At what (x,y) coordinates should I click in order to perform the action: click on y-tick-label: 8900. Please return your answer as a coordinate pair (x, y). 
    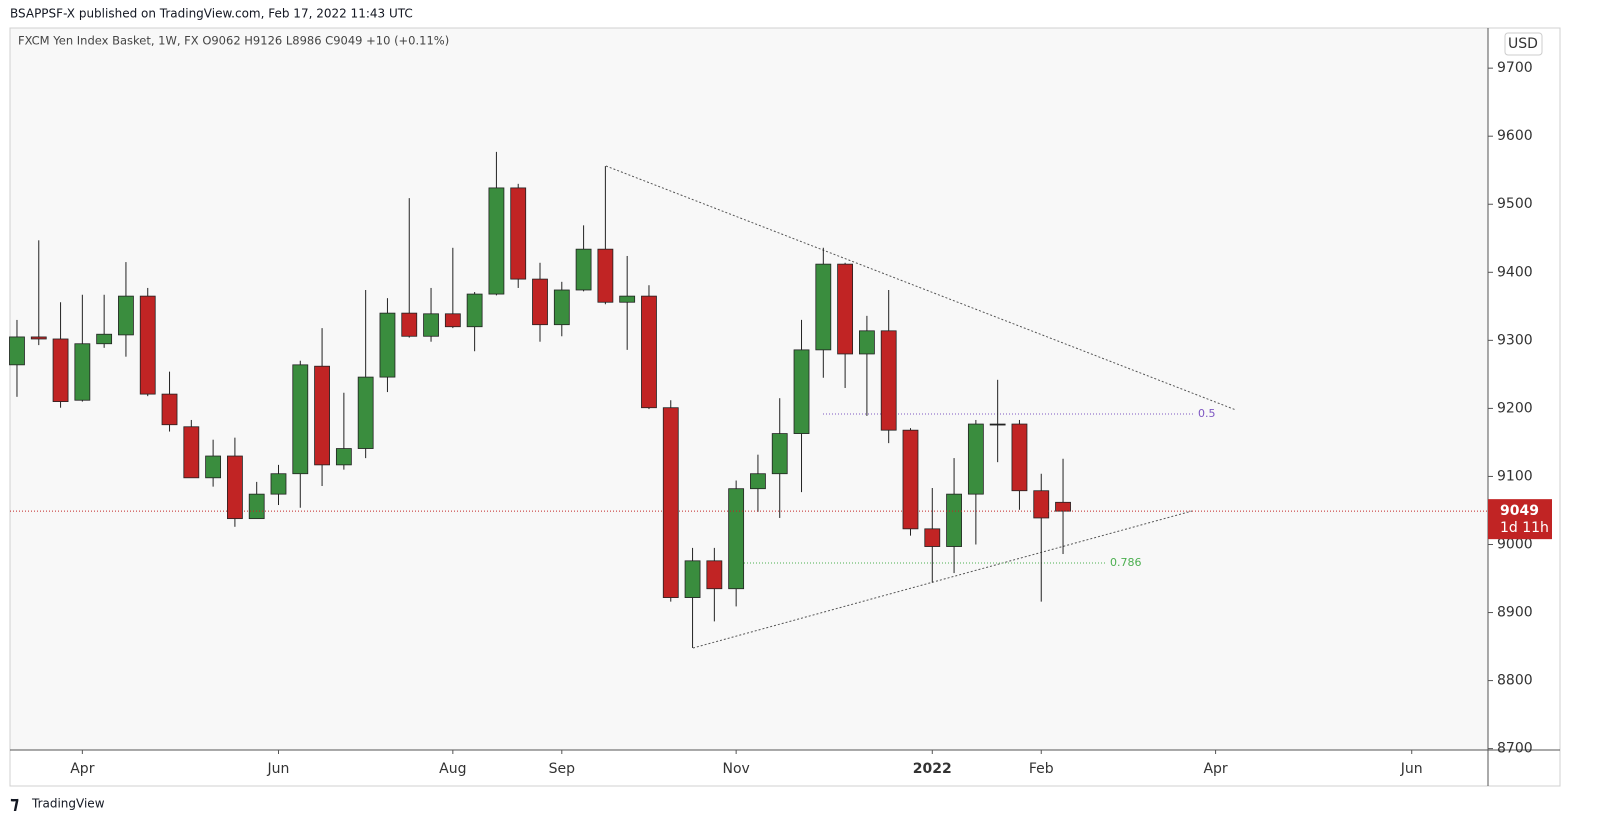
    Looking at the image, I should click on (1515, 613).